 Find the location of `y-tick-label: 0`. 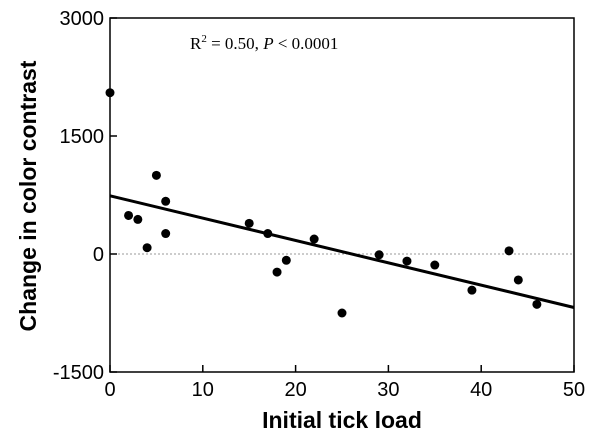

y-tick-label: 0 is located at coordinates (98, 255).